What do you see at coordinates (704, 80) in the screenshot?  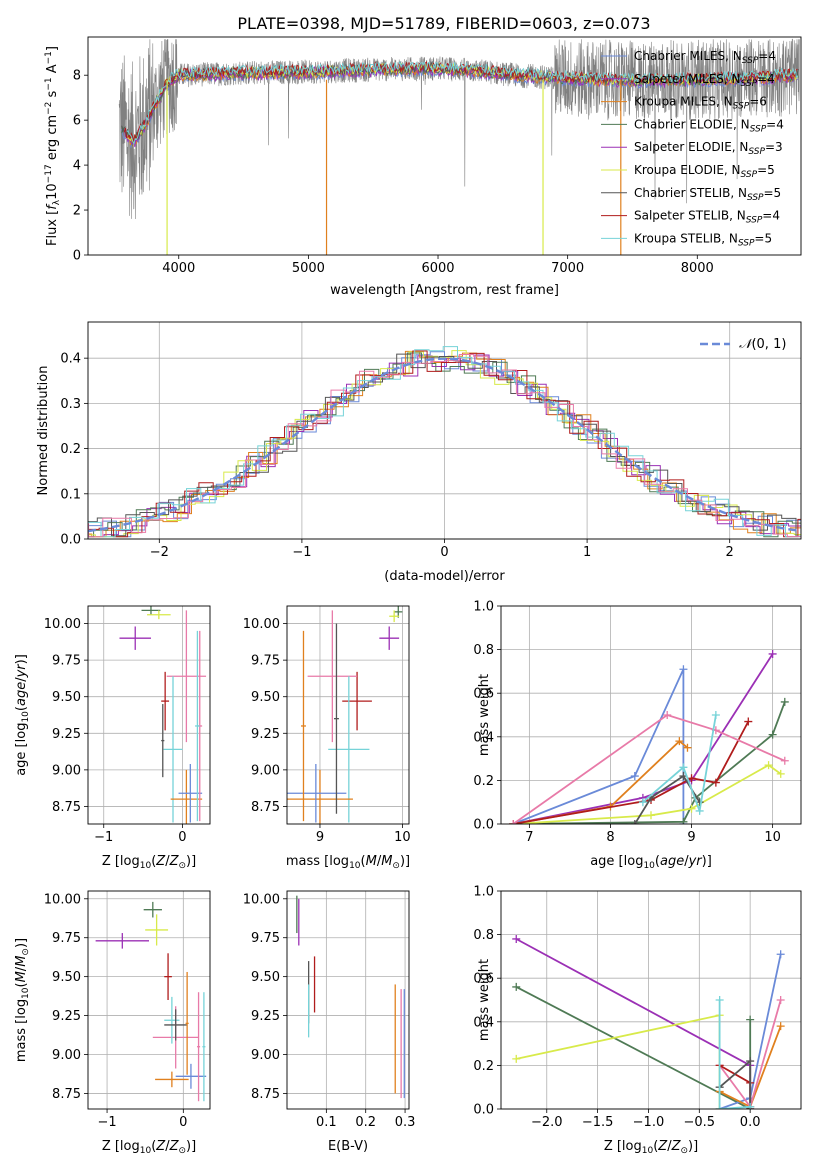 I see `legend-entry: Salpeter MILES, NSSP=4` at bounding box center [704, 80].